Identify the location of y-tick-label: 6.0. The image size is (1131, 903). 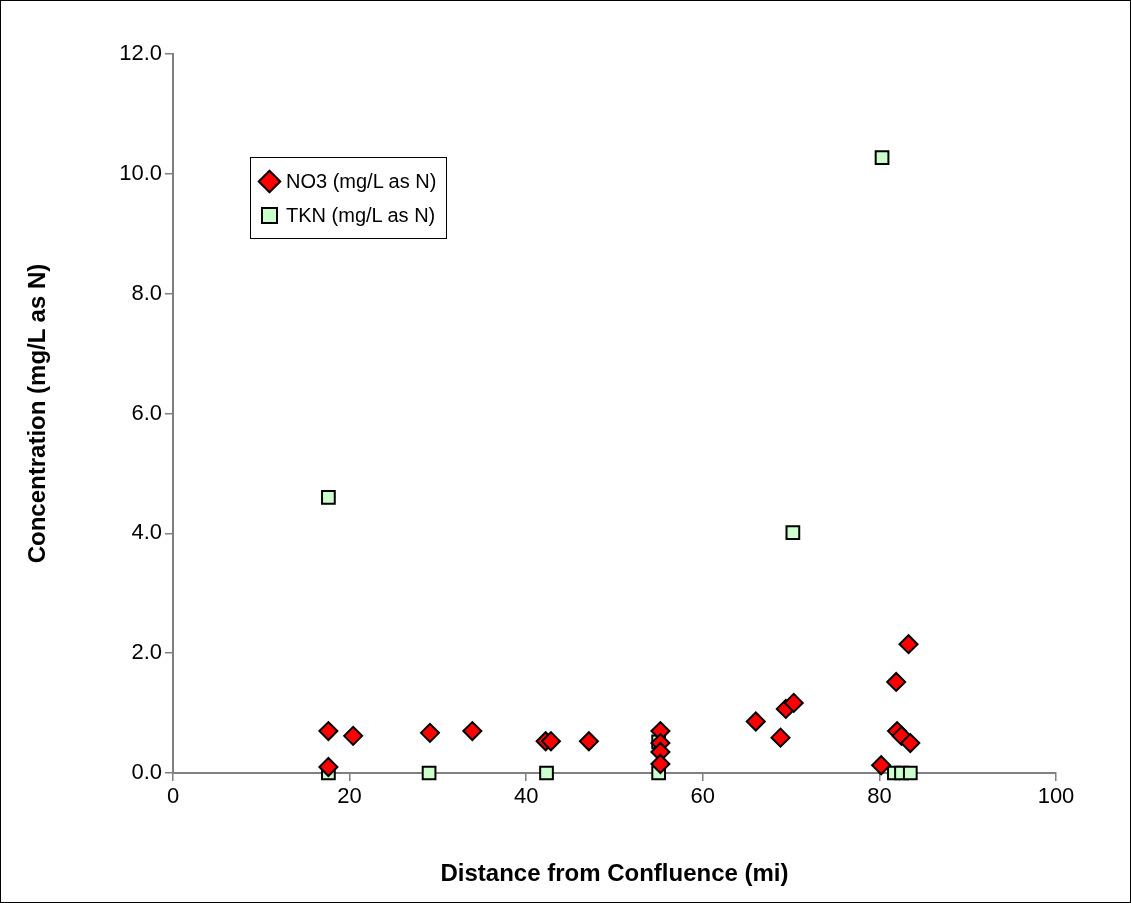
(146, 412).